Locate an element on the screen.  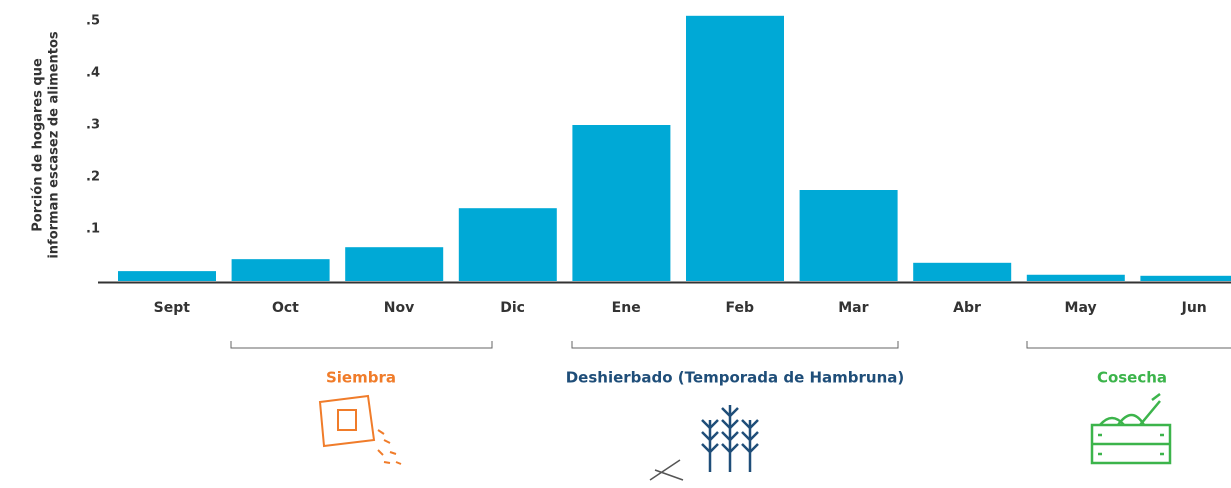
season-label: Deshierbado (Temporada de Hambruna) is located at coordinates (735, 378).